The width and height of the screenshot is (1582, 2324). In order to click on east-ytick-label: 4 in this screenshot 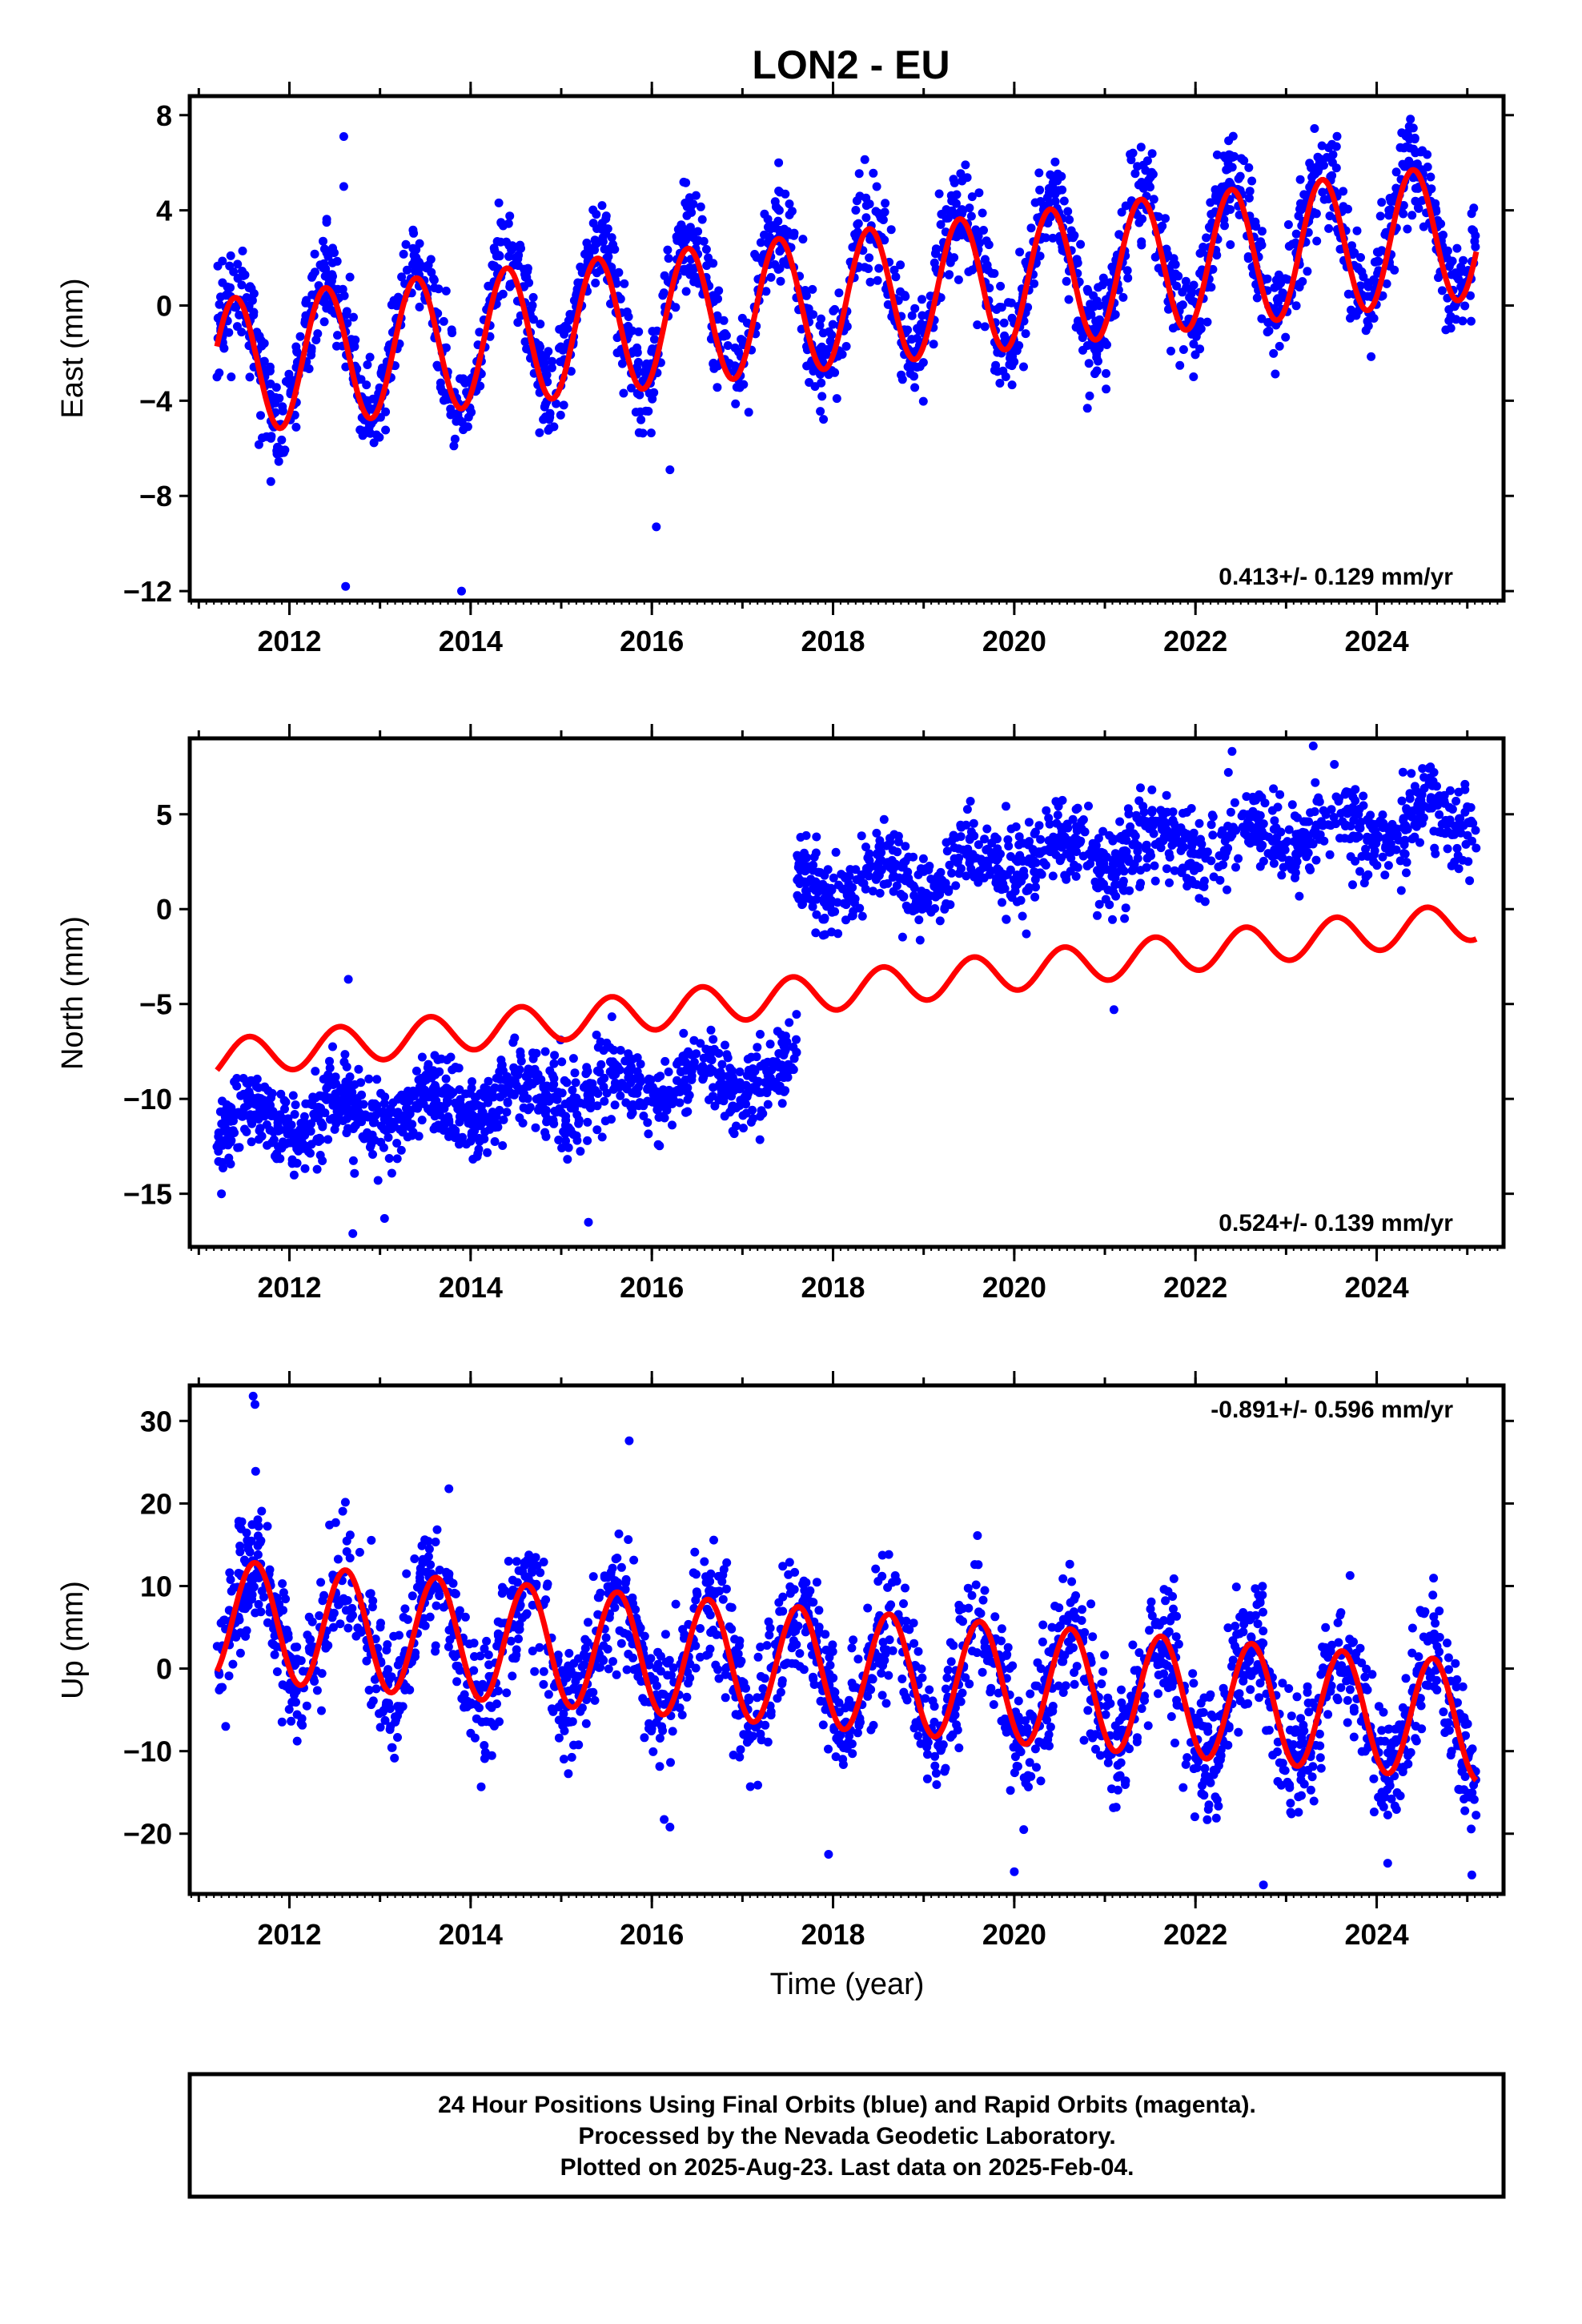, I will do `click(164, 211)`.